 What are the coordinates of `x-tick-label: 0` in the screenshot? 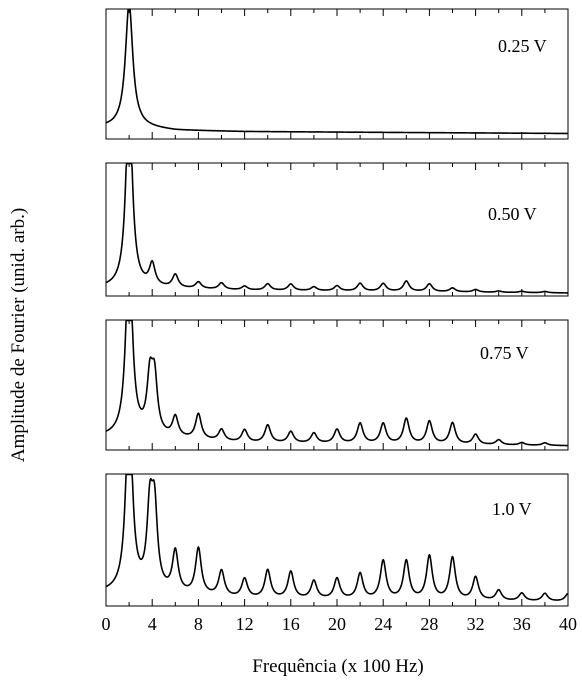 It's located at (106, 624).